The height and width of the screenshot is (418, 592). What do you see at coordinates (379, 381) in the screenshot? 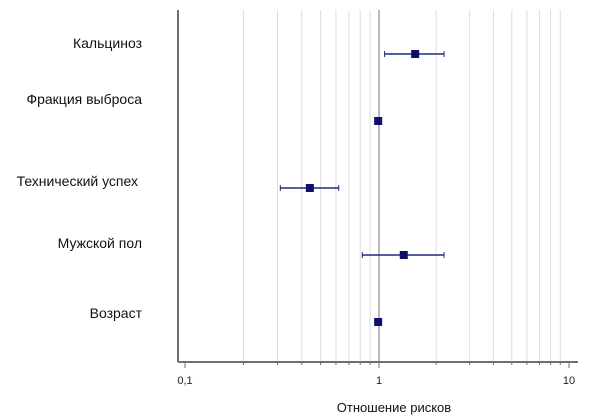
I see `x-tick-label: 1` at bounding box center [379, 381].